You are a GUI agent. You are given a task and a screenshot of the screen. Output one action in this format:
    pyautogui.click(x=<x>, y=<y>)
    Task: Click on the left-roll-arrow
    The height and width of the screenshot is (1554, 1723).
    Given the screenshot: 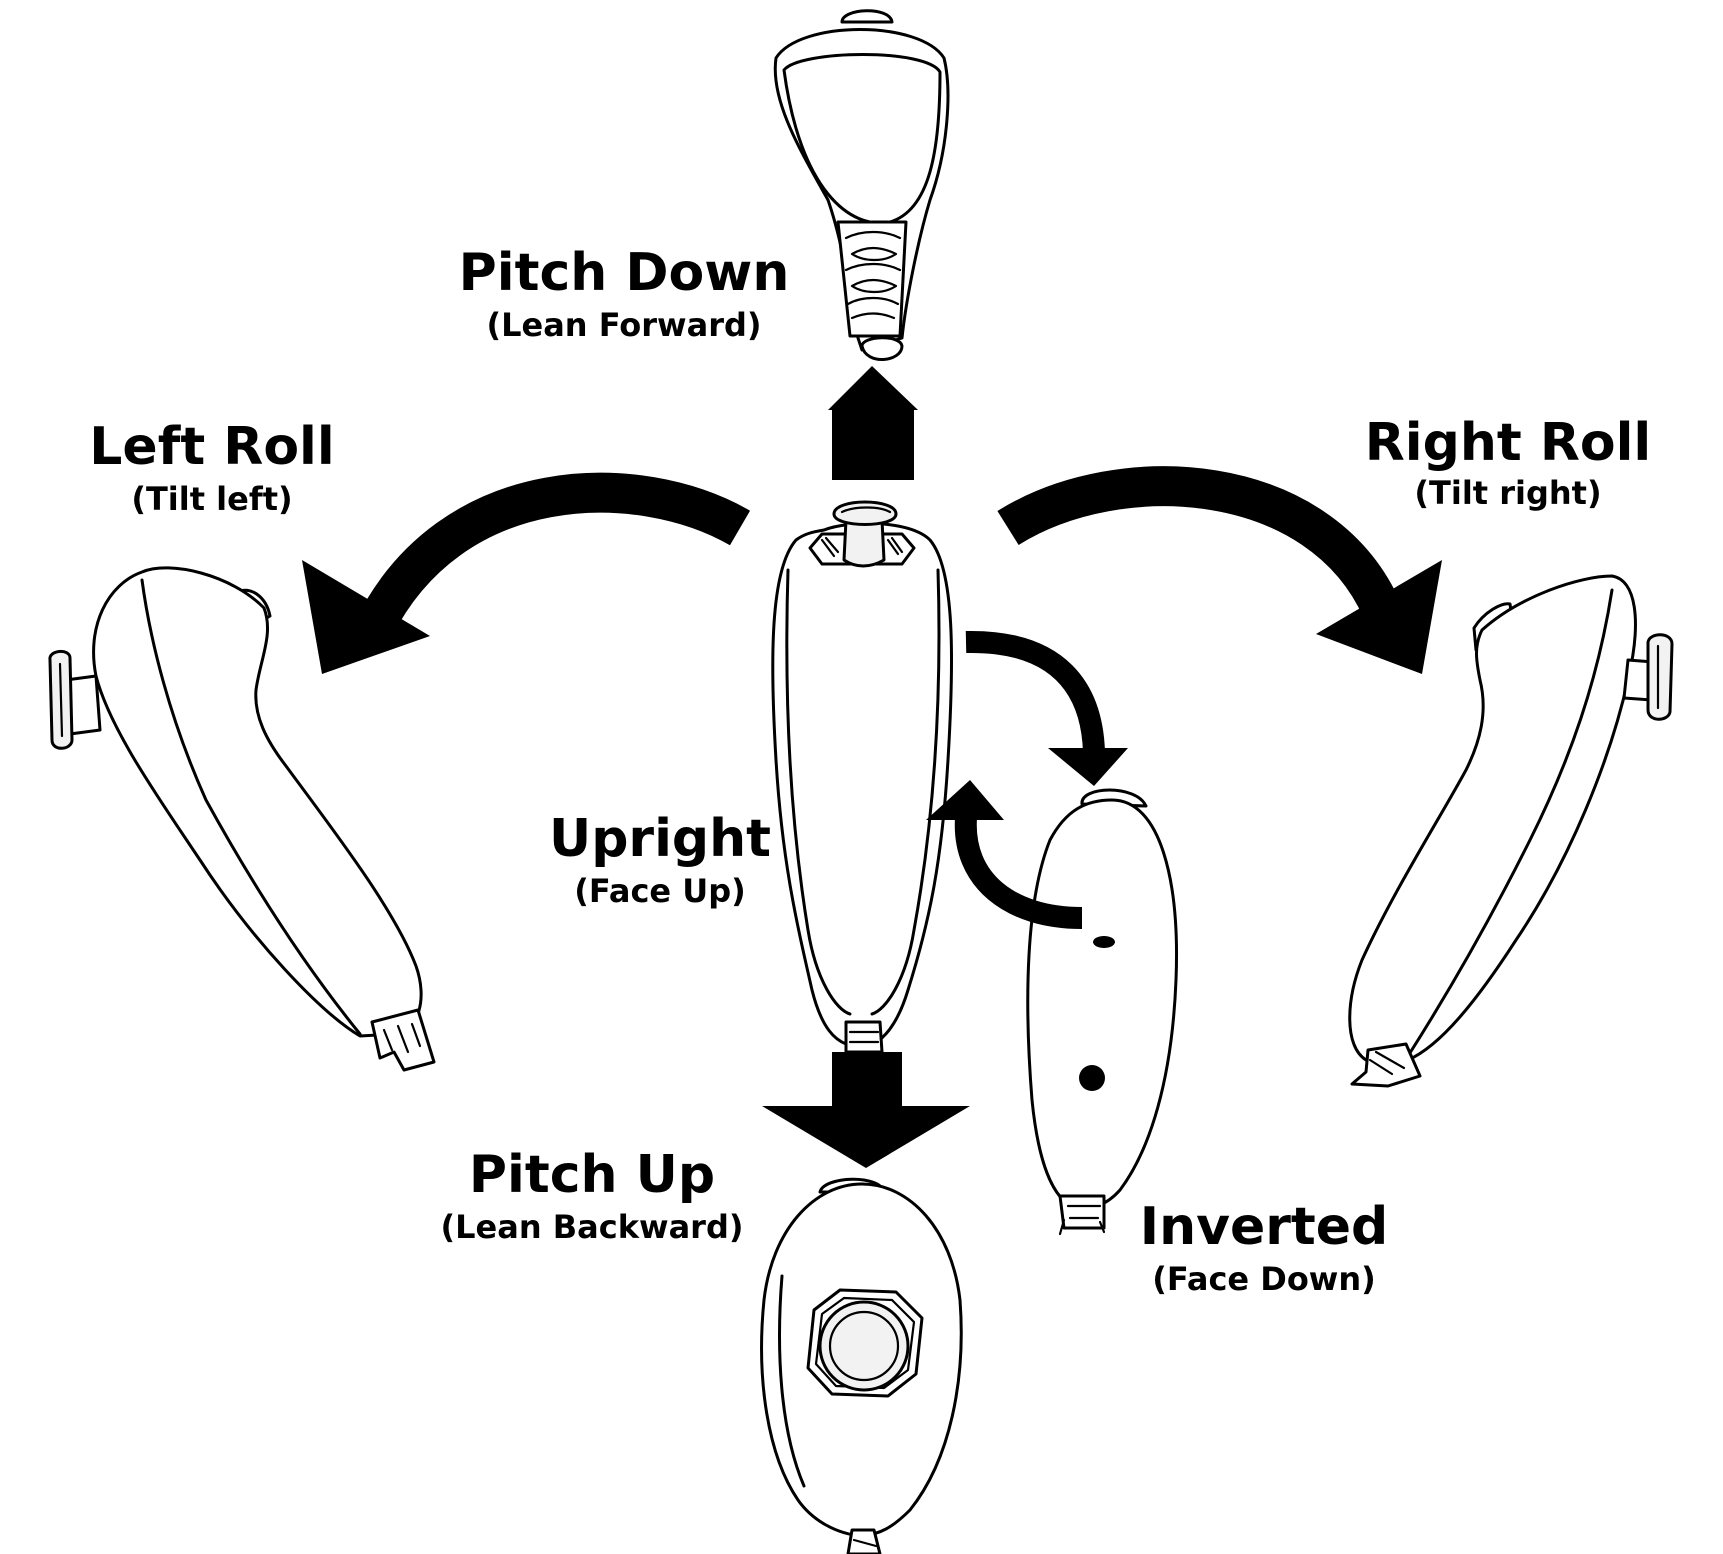 What is the action you would take?
    pyautogui.click(x=526, y=573)
    